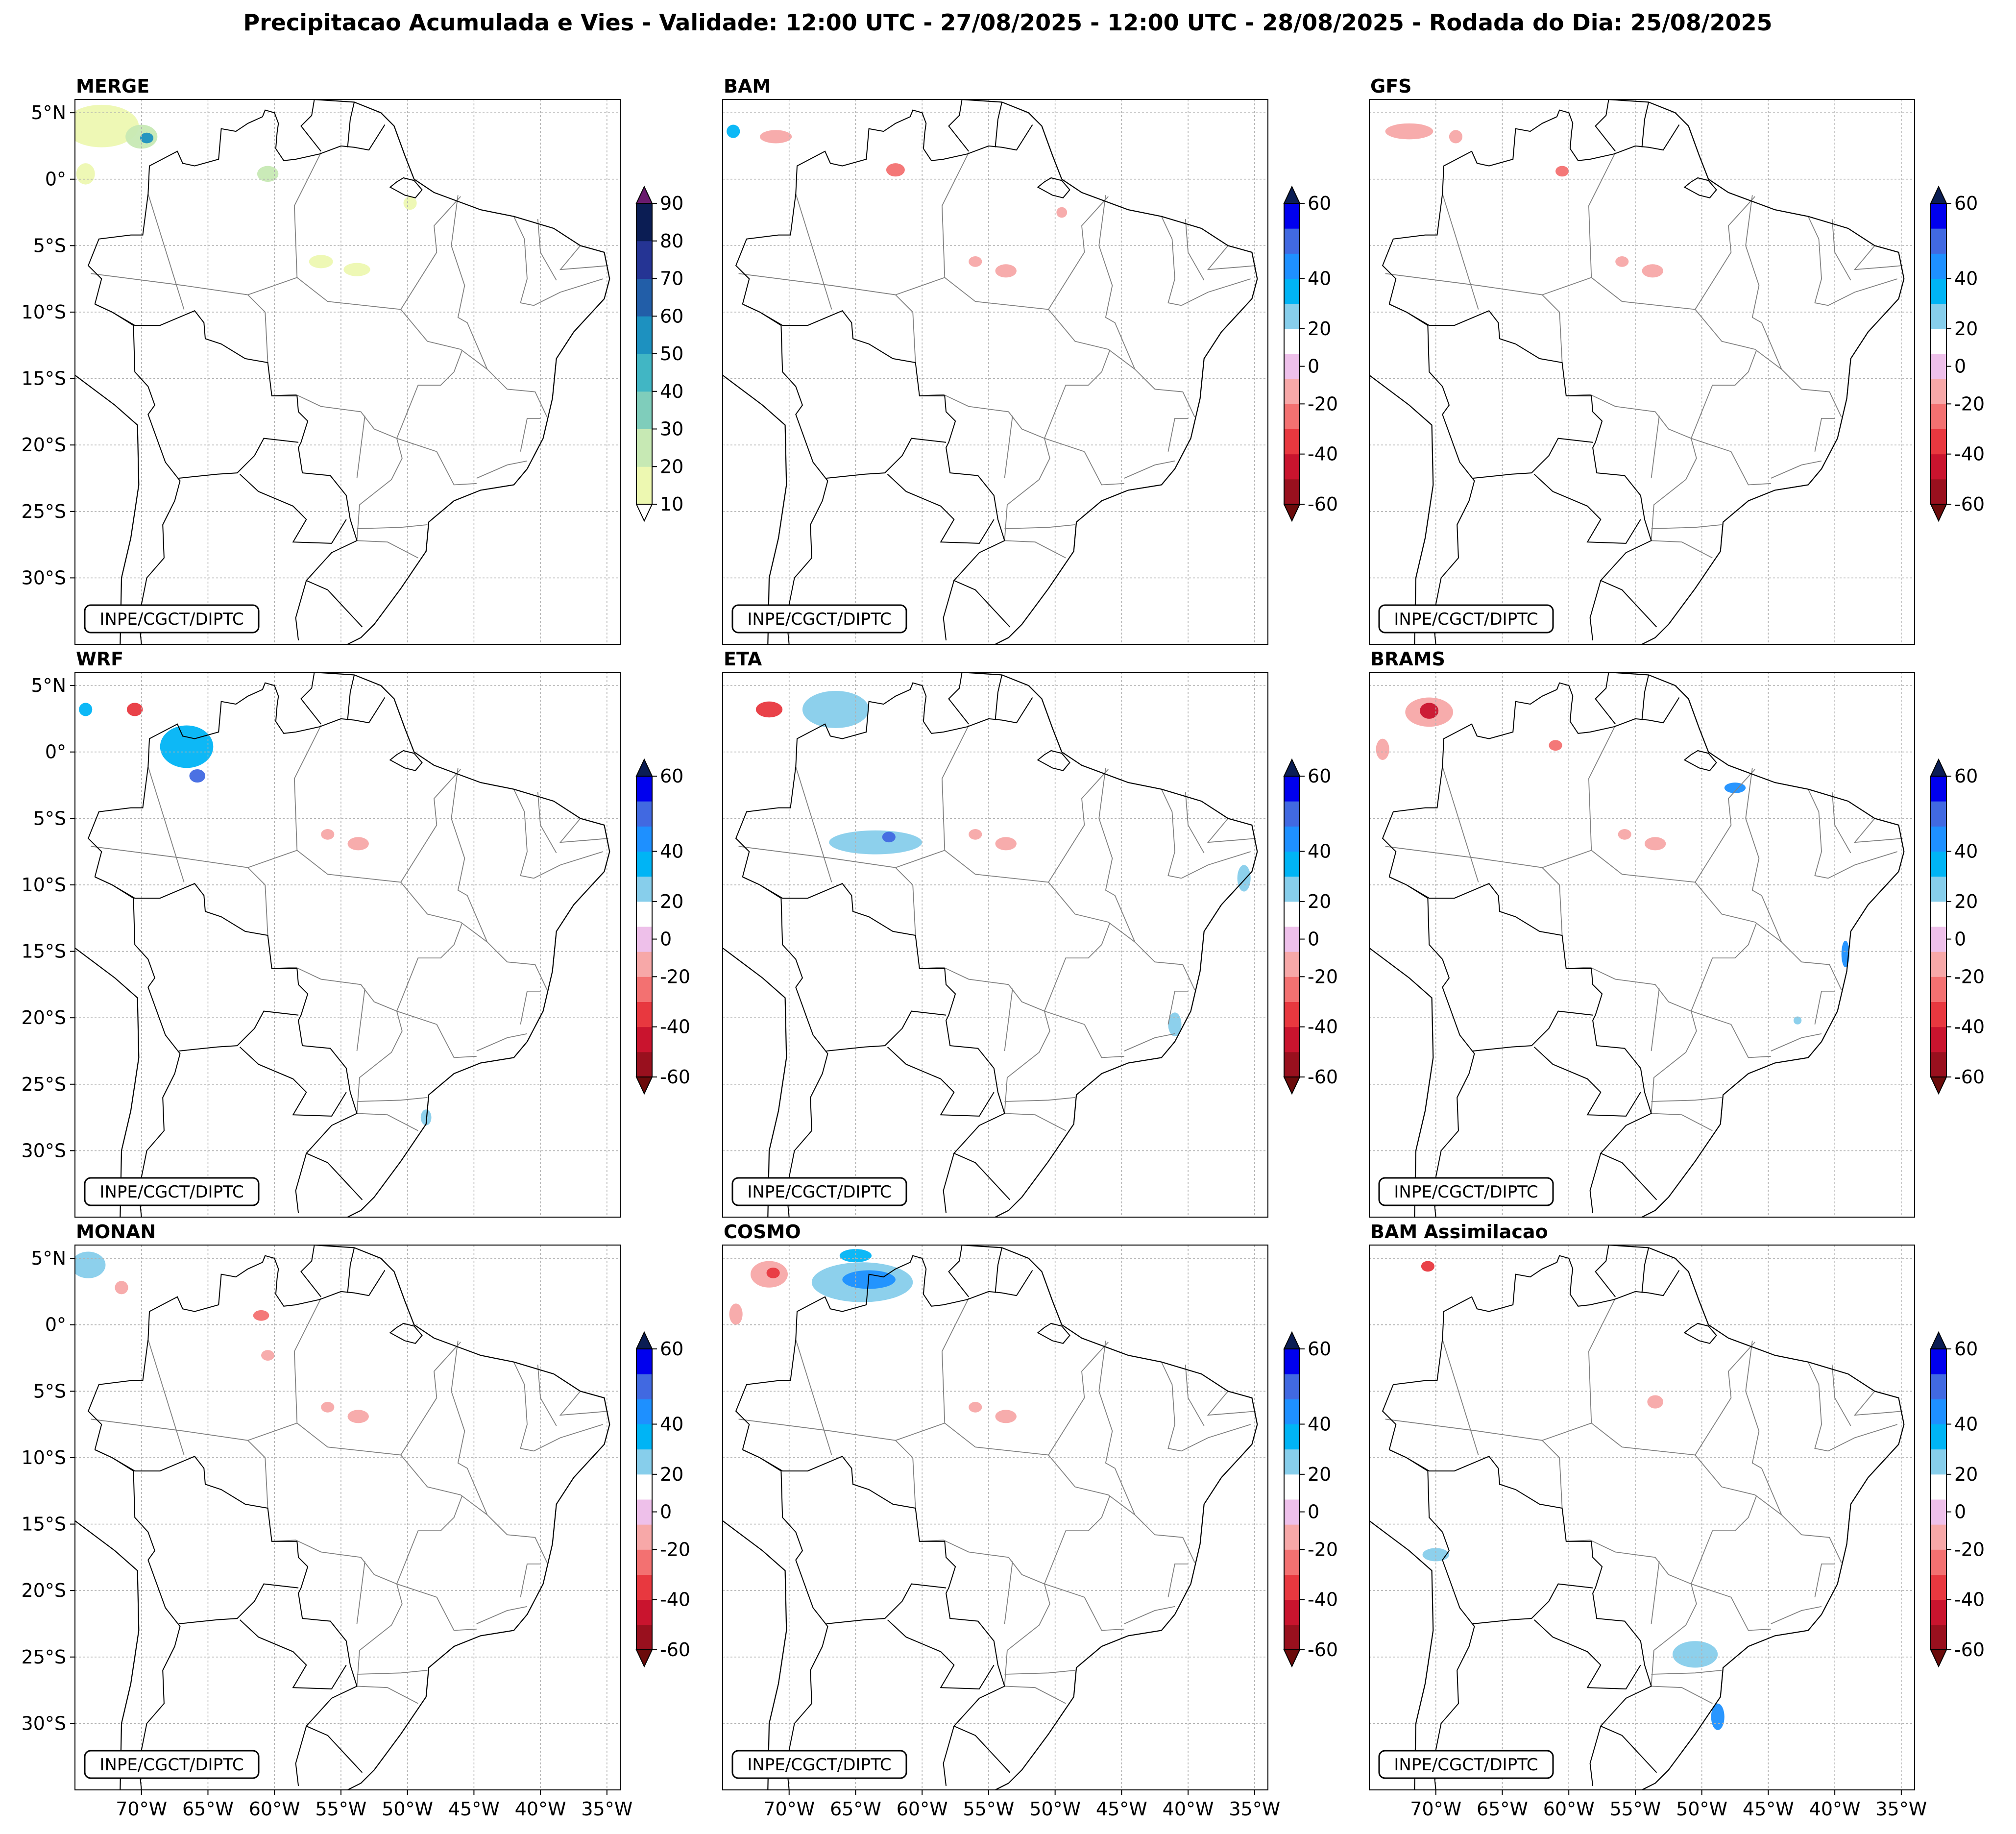  What do you see at coordinates (659, 354) in the screenshot?
I see `colorbar: 10 20 30 40 50 60 70 80 90` at bounding box center [659, 354].